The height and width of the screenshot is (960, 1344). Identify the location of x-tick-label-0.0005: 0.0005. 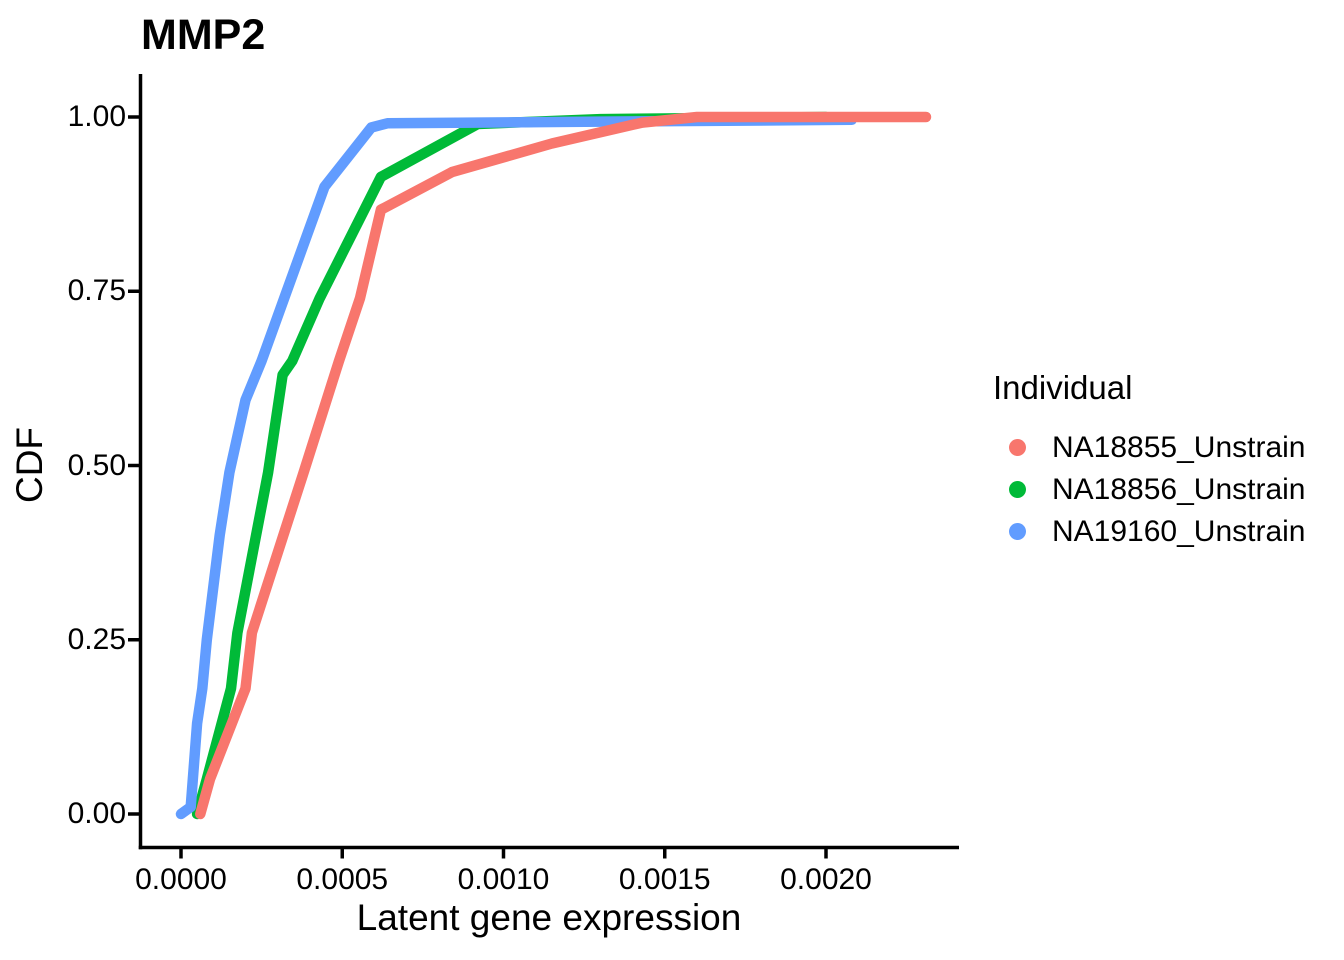
(342, 879).